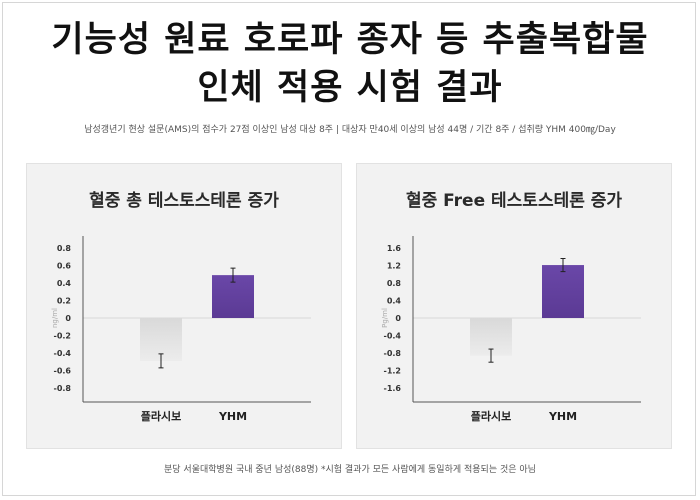  What do you see at coordinates (394, 248) in the screenshot?
I see `y-tick-label: 1.6` at bounding box center [394, 248].